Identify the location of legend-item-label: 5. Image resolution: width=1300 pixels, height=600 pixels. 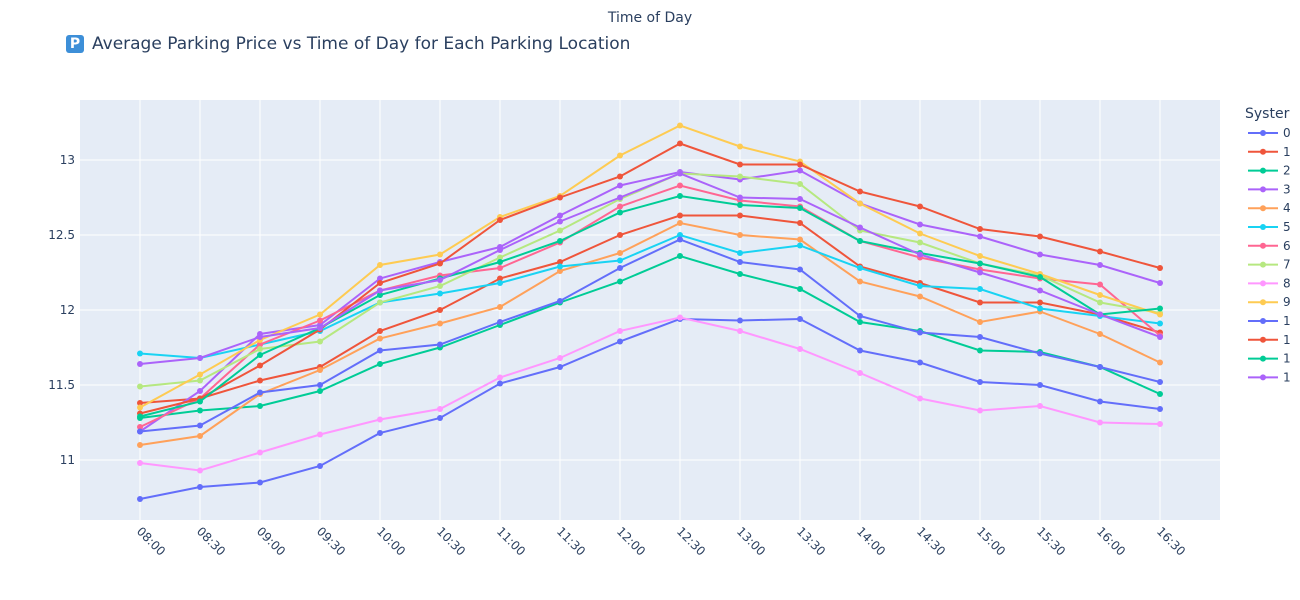
(1287, 227).